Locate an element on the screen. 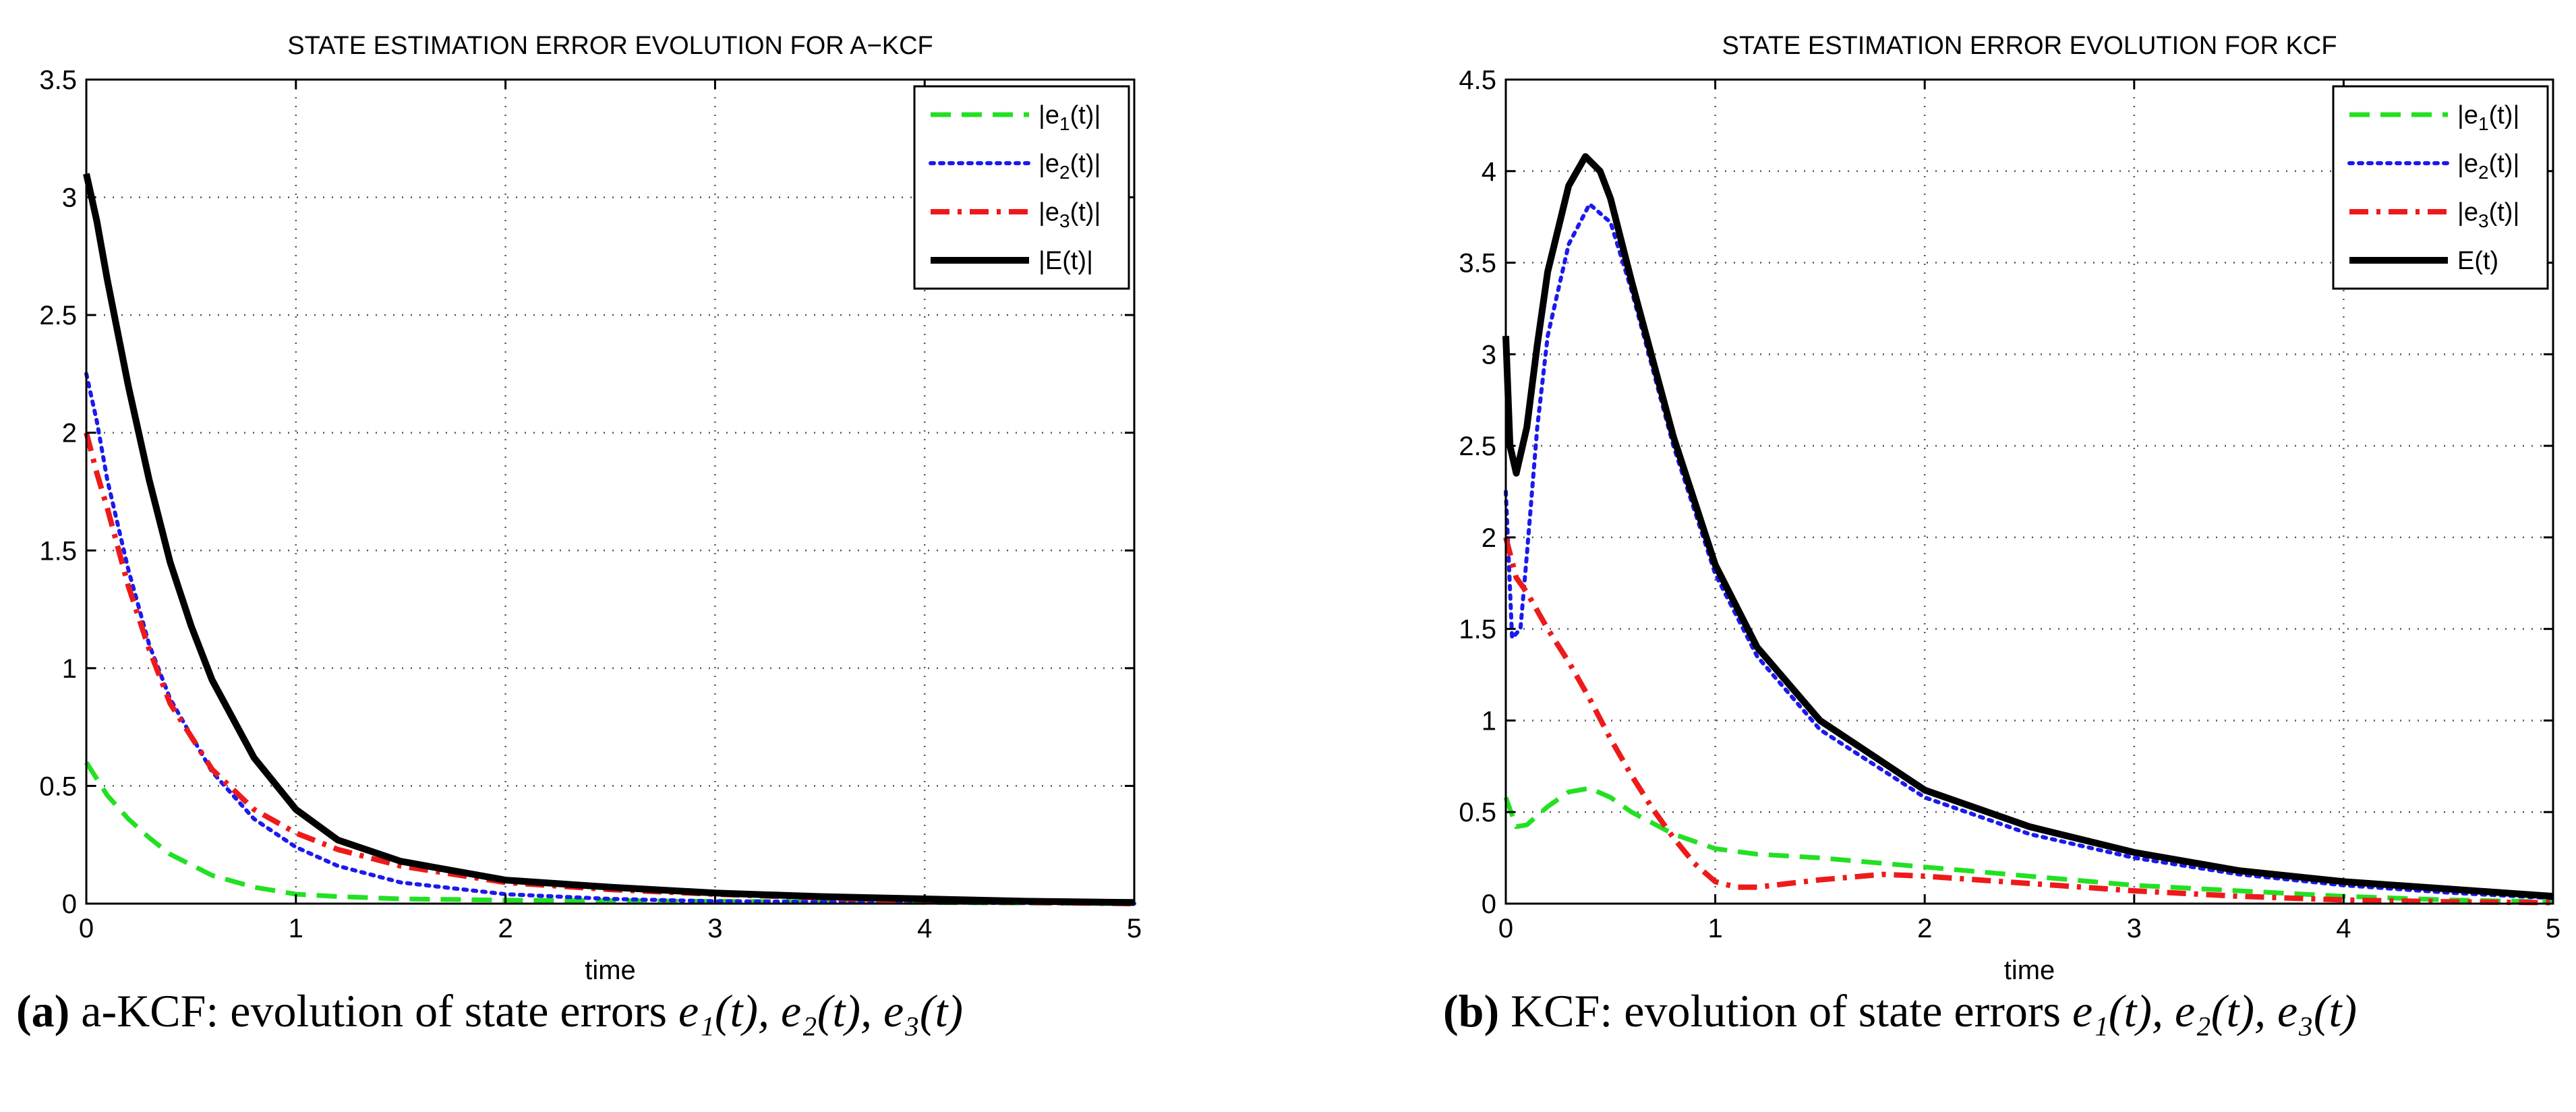  caption-a-math: e₁(t), e₂(t), e₃(t) is located at coordinates (821, 1010).